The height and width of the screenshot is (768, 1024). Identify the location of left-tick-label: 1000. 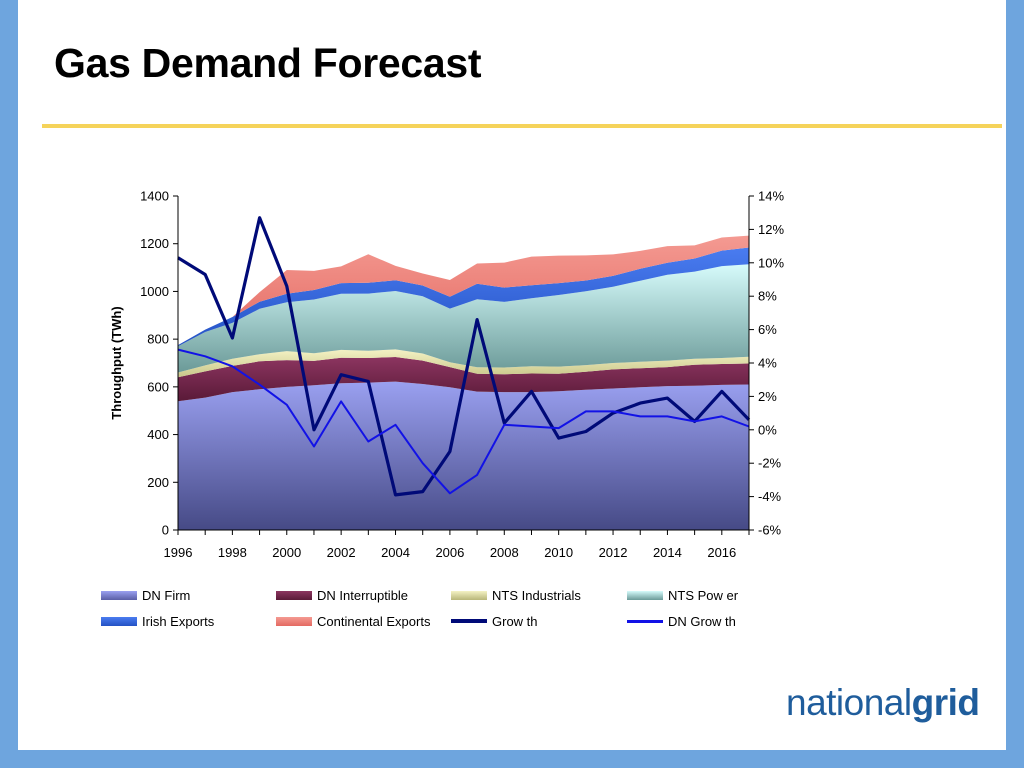
(154, 291).